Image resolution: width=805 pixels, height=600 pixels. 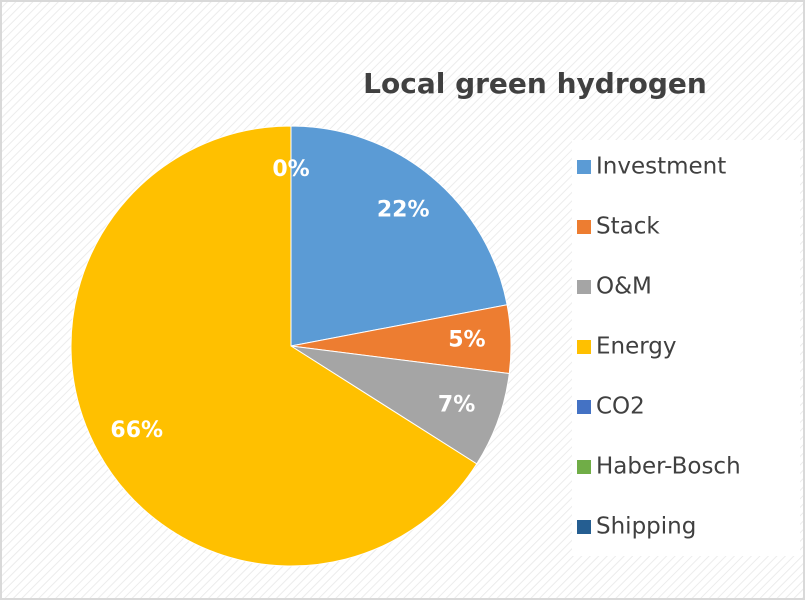 I want to click on data-label: 0%, so click(x=290, y=169).